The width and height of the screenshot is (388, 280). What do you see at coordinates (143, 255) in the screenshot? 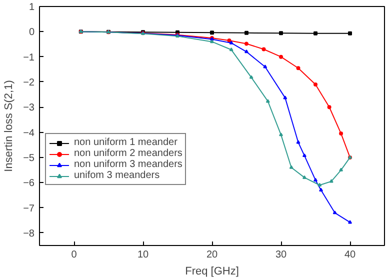
I see `x-tick-label: 10` at bounding box center [143, 255].